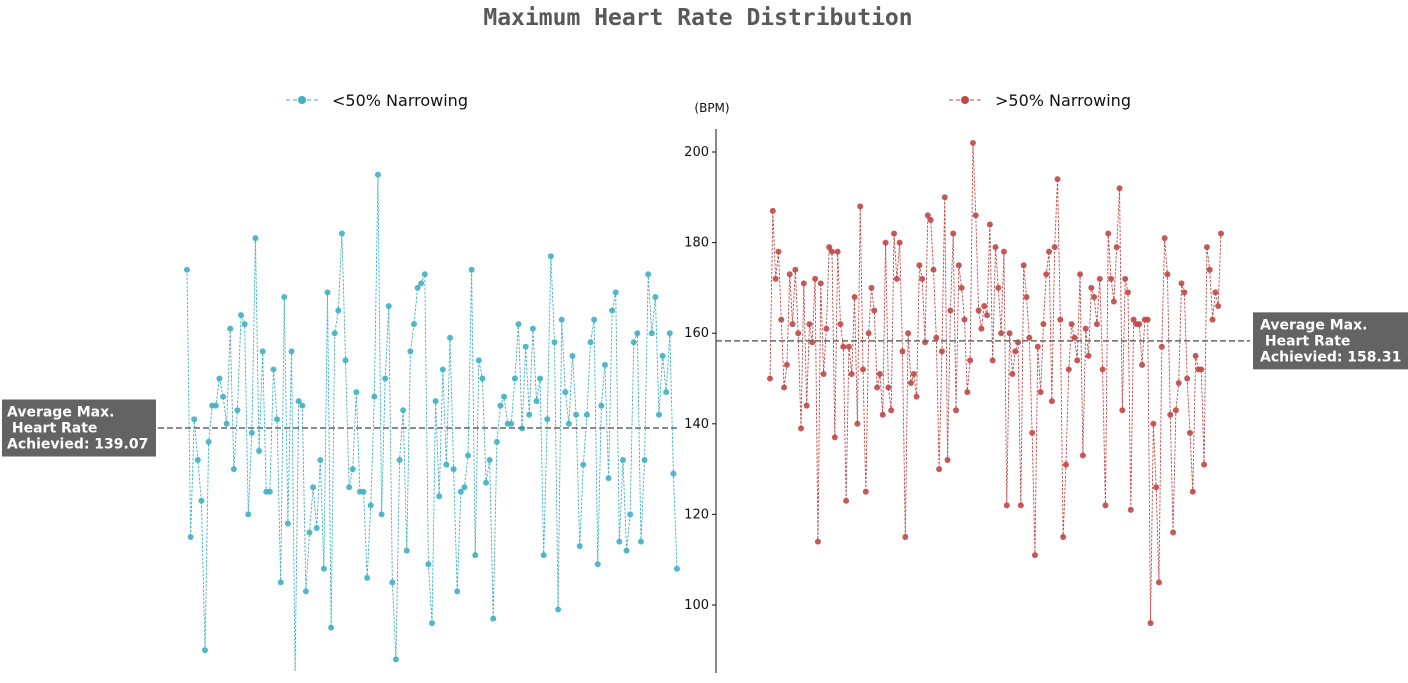  Describe the element at coordinates (696, 243) in the screenshot. I see `y-tick-label: 180` at that location.